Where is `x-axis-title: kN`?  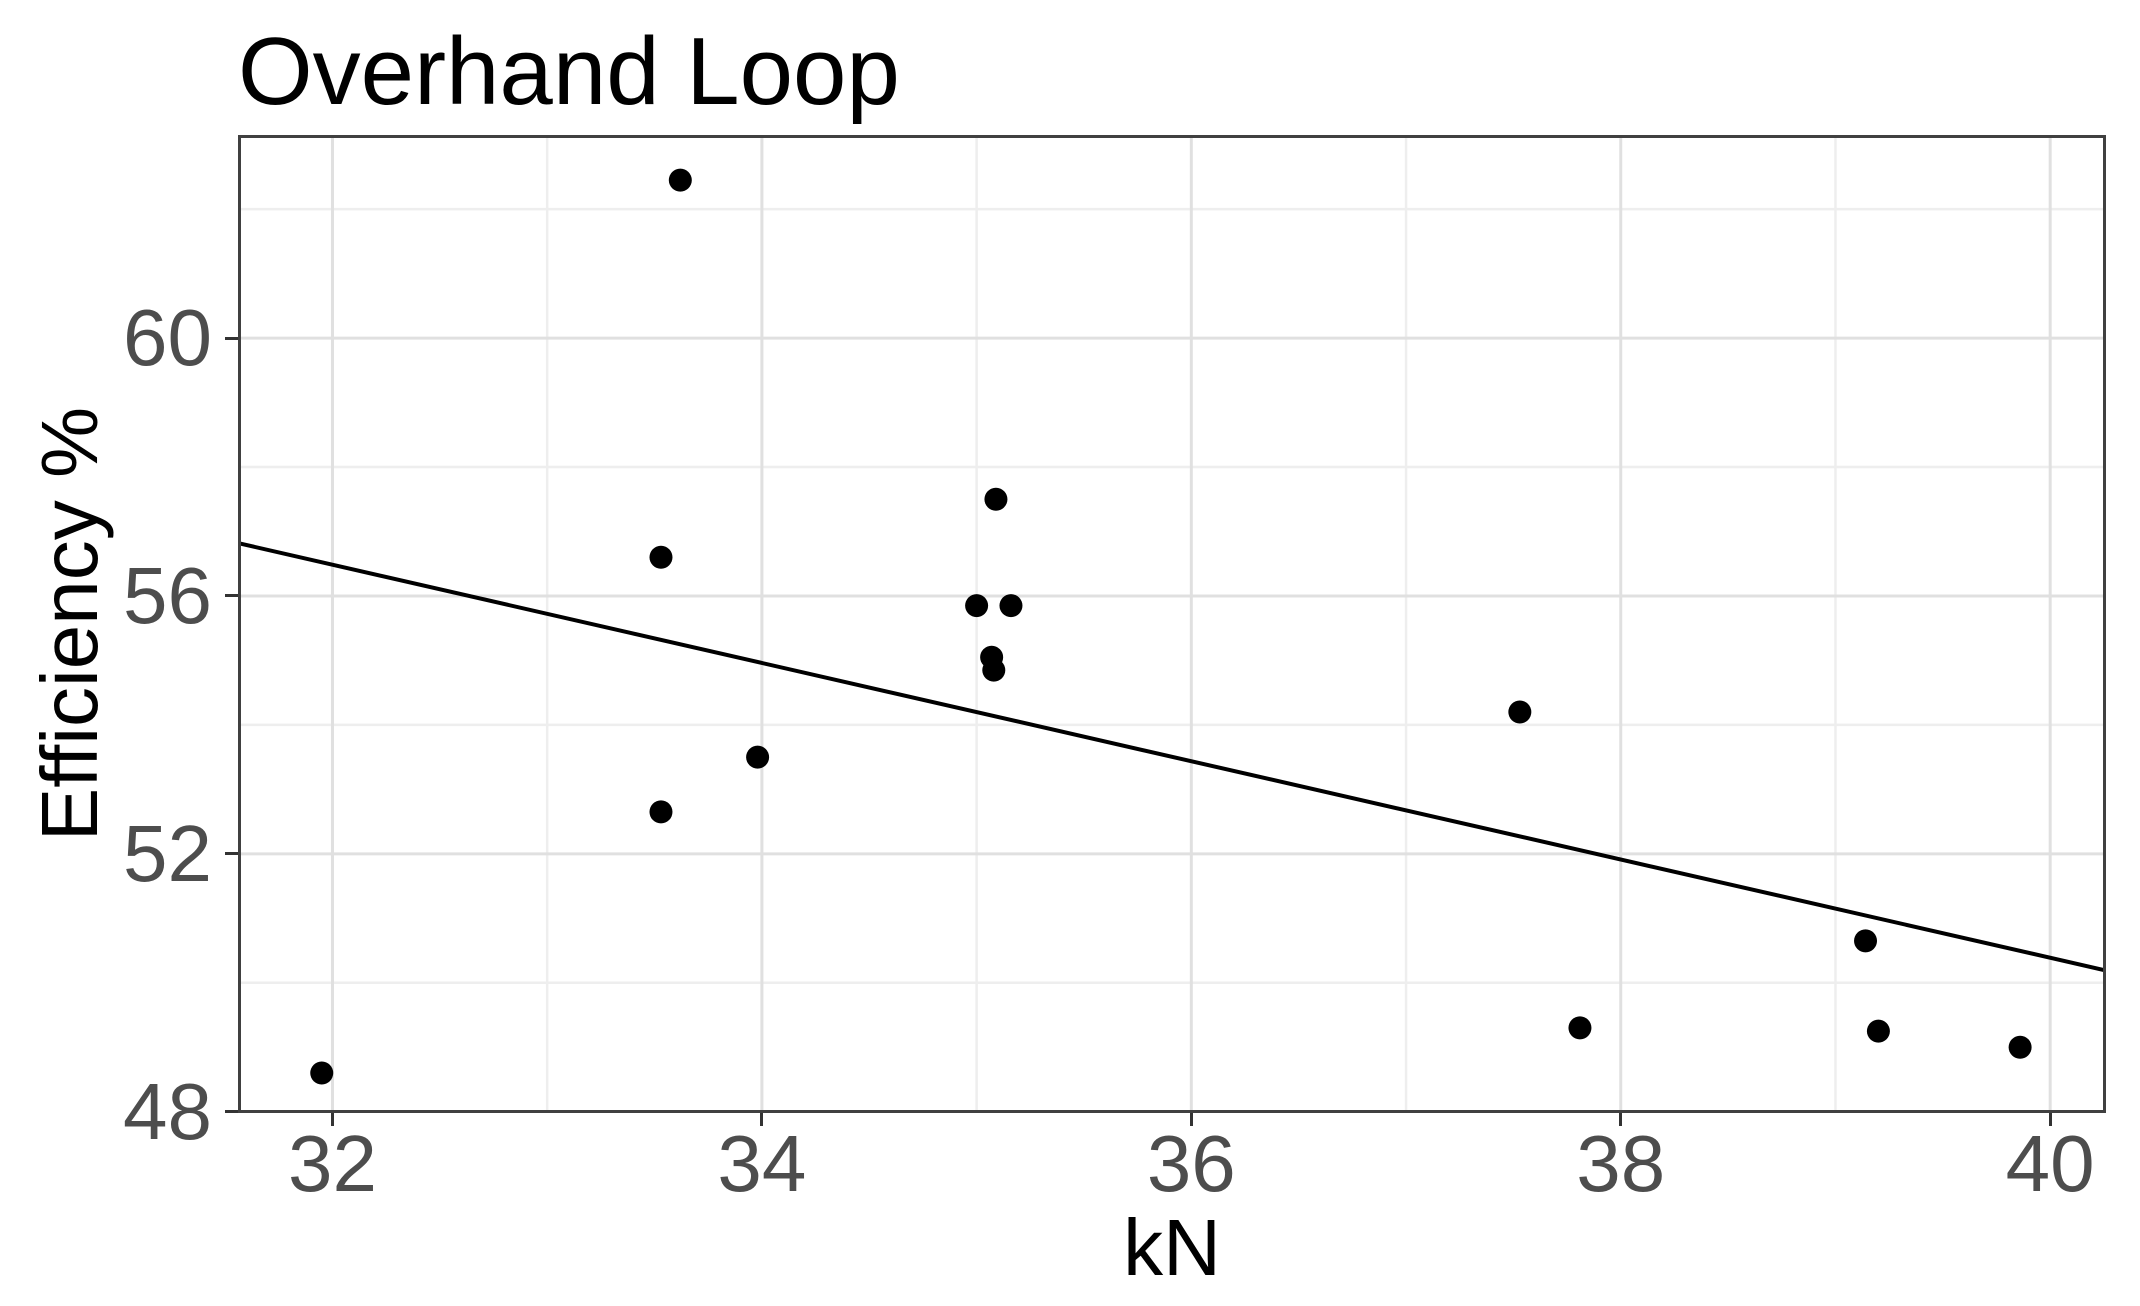
x-axis-title: kN is located at coordinates (1172, 1247).